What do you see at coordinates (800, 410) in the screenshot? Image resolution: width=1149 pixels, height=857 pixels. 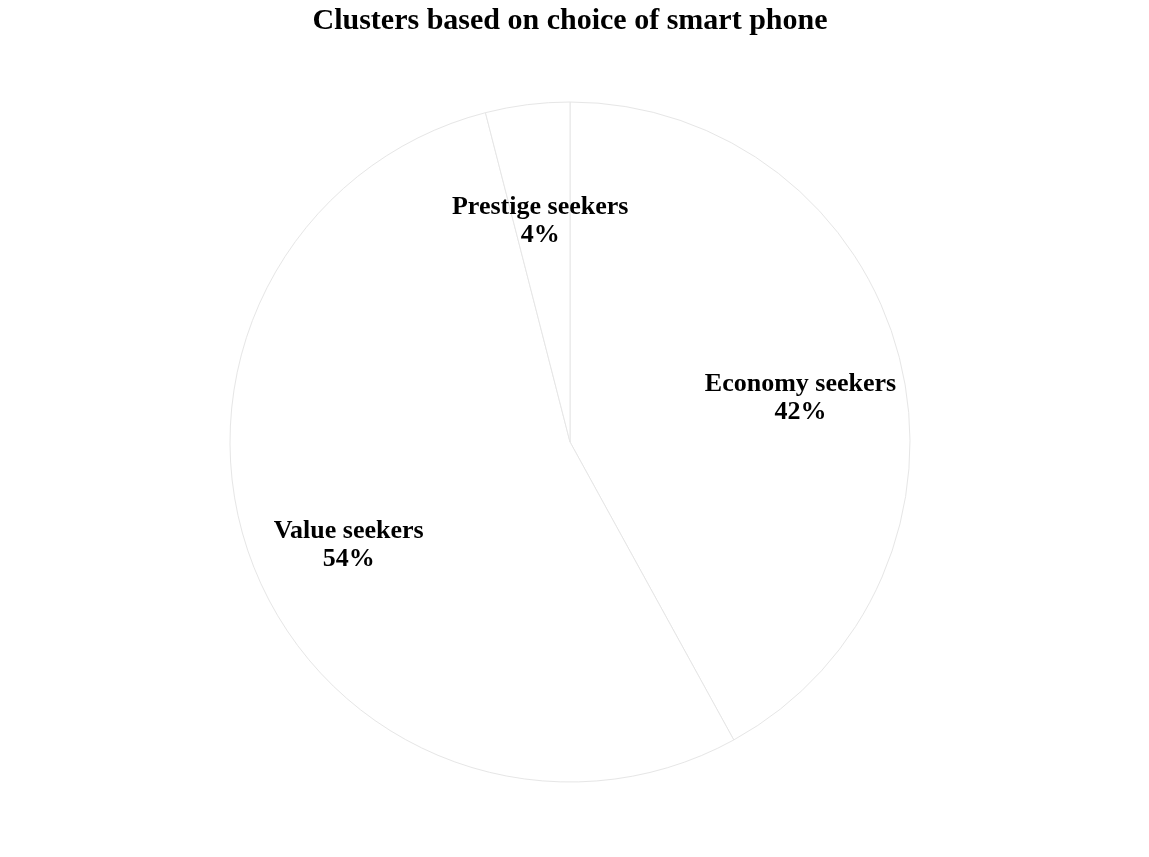 I see `data-label: 42%` at bounding box center [800, 410].